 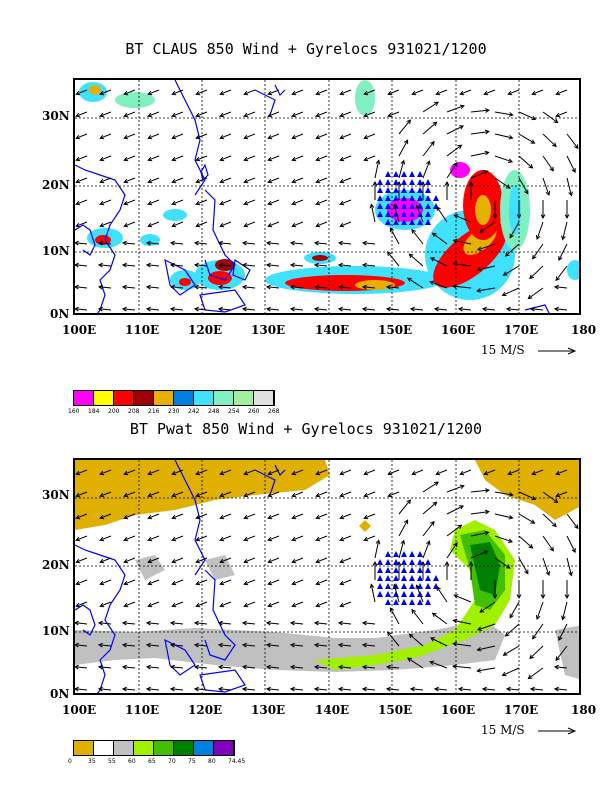 I want to click on map2-lon-160e: 160E, so click(x=458, y=710).